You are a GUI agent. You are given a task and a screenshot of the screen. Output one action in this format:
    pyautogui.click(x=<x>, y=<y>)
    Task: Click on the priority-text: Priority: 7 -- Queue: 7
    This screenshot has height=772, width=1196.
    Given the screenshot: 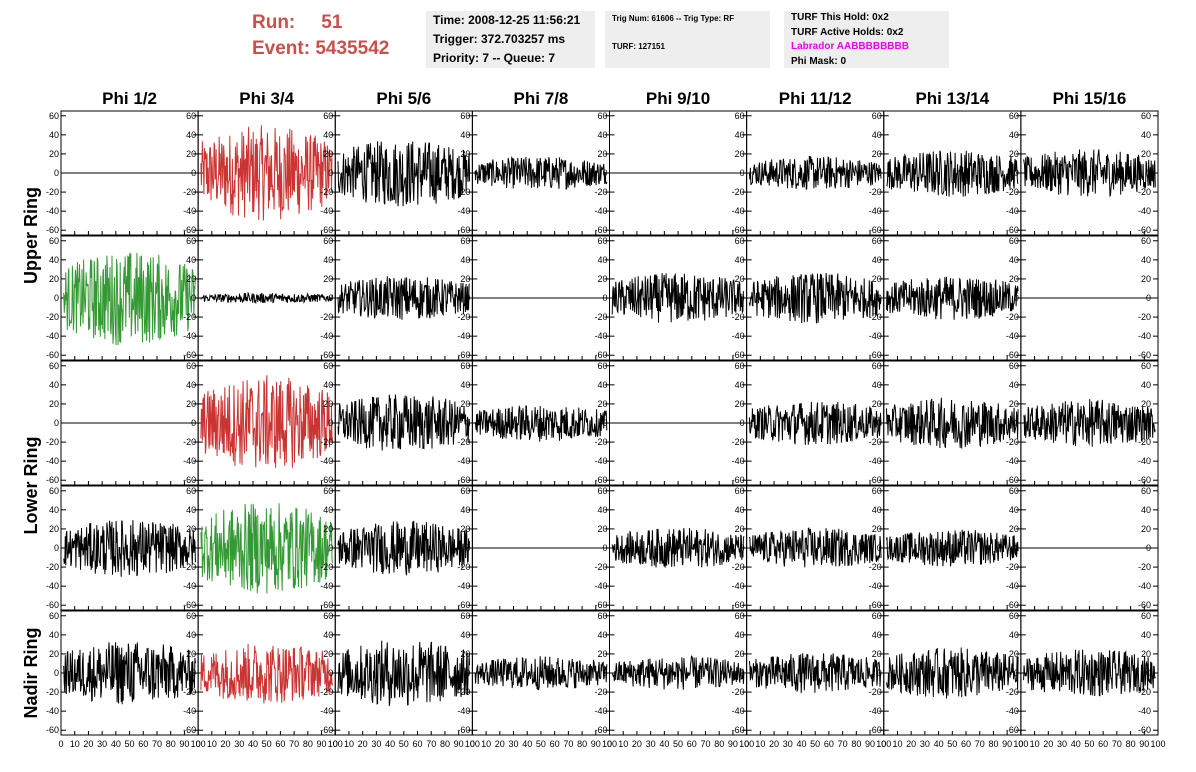 What is the action you would take?
    pyautogui.click(x=494, y=58)
    